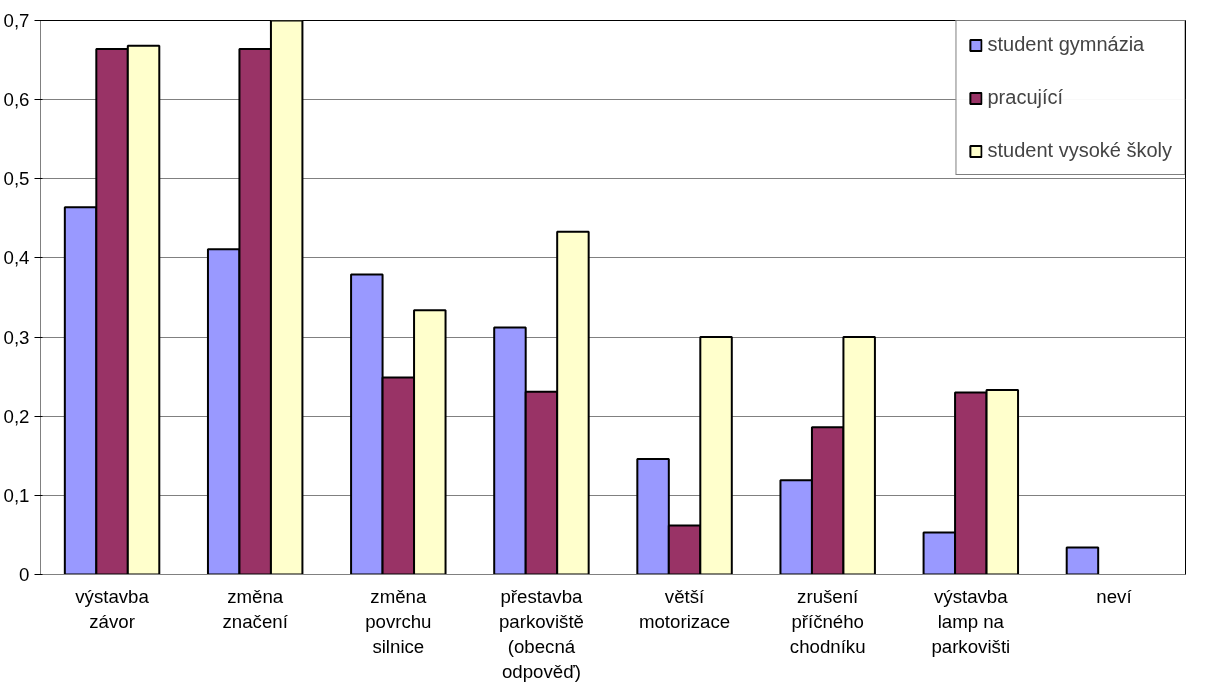 The height and width of the screenshot is (691, 1213). I want to click on x-tick-label: výstavba závor, so click(112, 608).